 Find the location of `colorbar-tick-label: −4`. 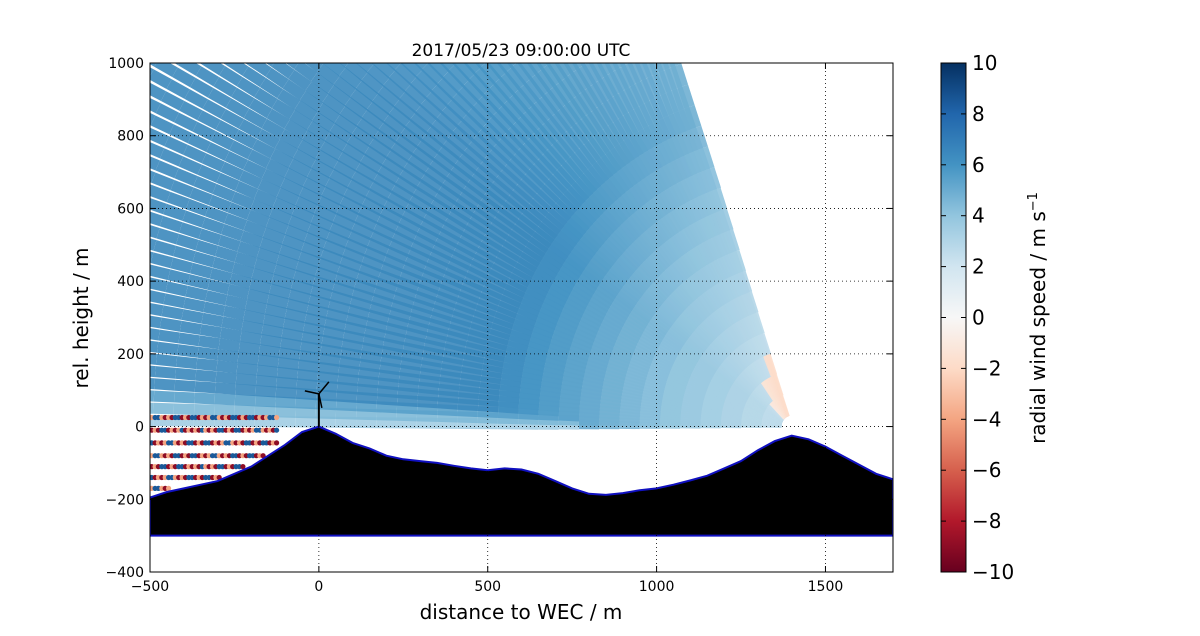

colorbar-tick-label: −4 is located at coordinates (986, 419).